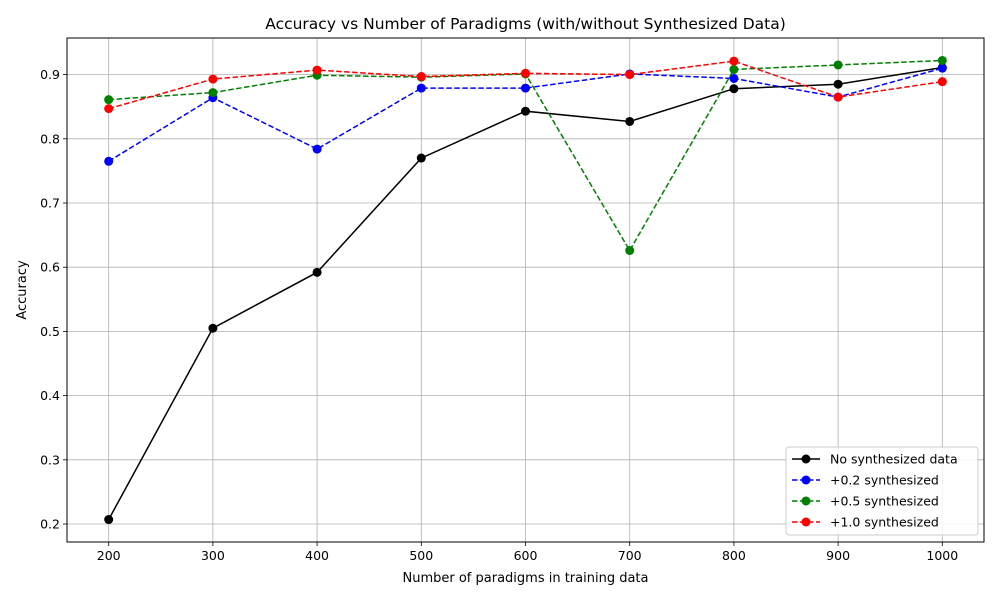 This screenshot has height=600, width=1000. I want to click on legend-label: +0.2 synthesized, so click(884, 480).